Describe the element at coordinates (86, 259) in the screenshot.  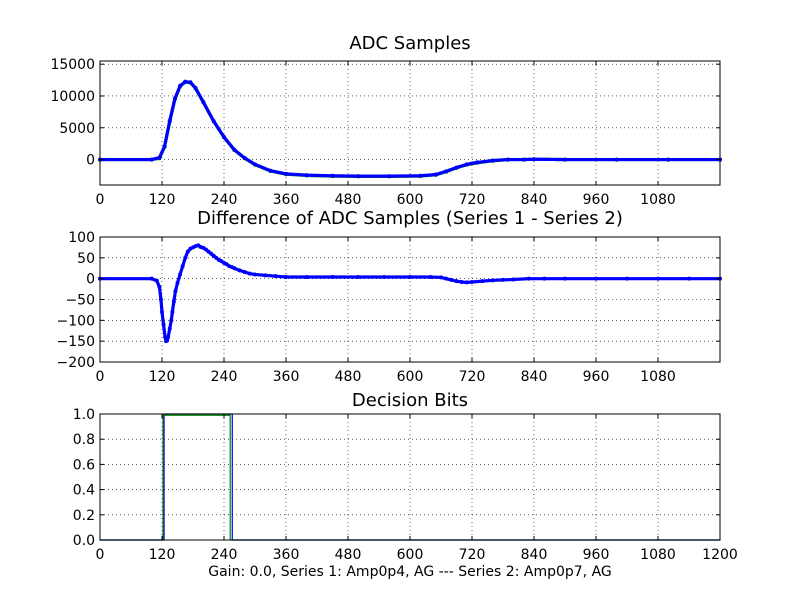
I see `y-tick-label: 50` at that location.